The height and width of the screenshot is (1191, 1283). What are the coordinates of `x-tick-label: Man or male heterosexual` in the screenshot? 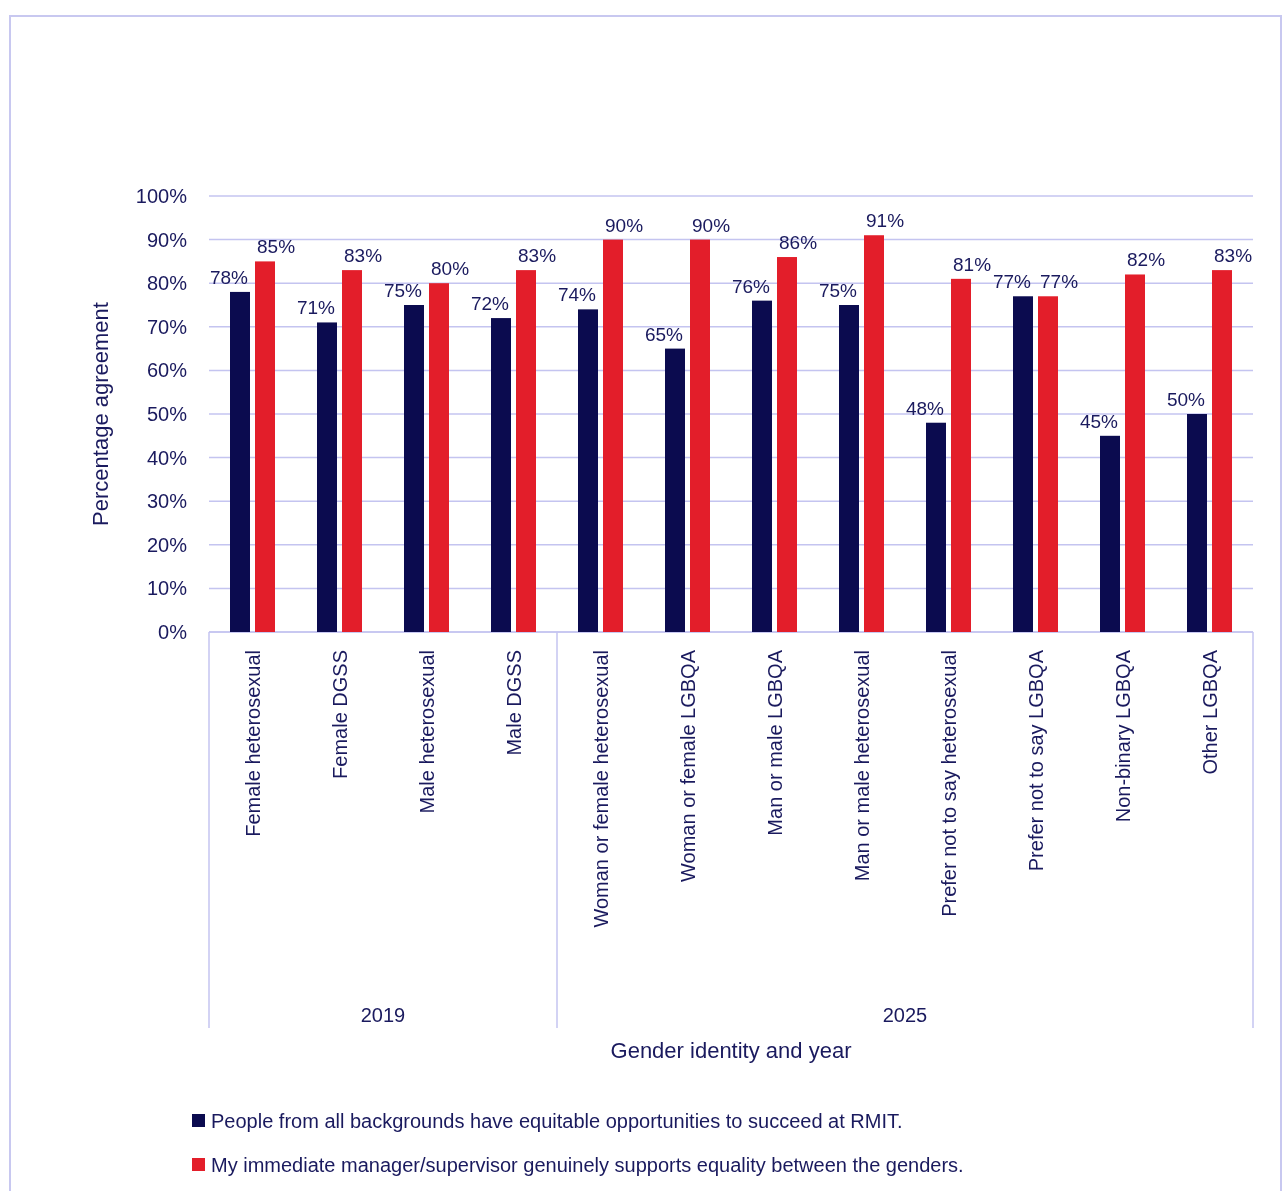 It's located at (861, 766).